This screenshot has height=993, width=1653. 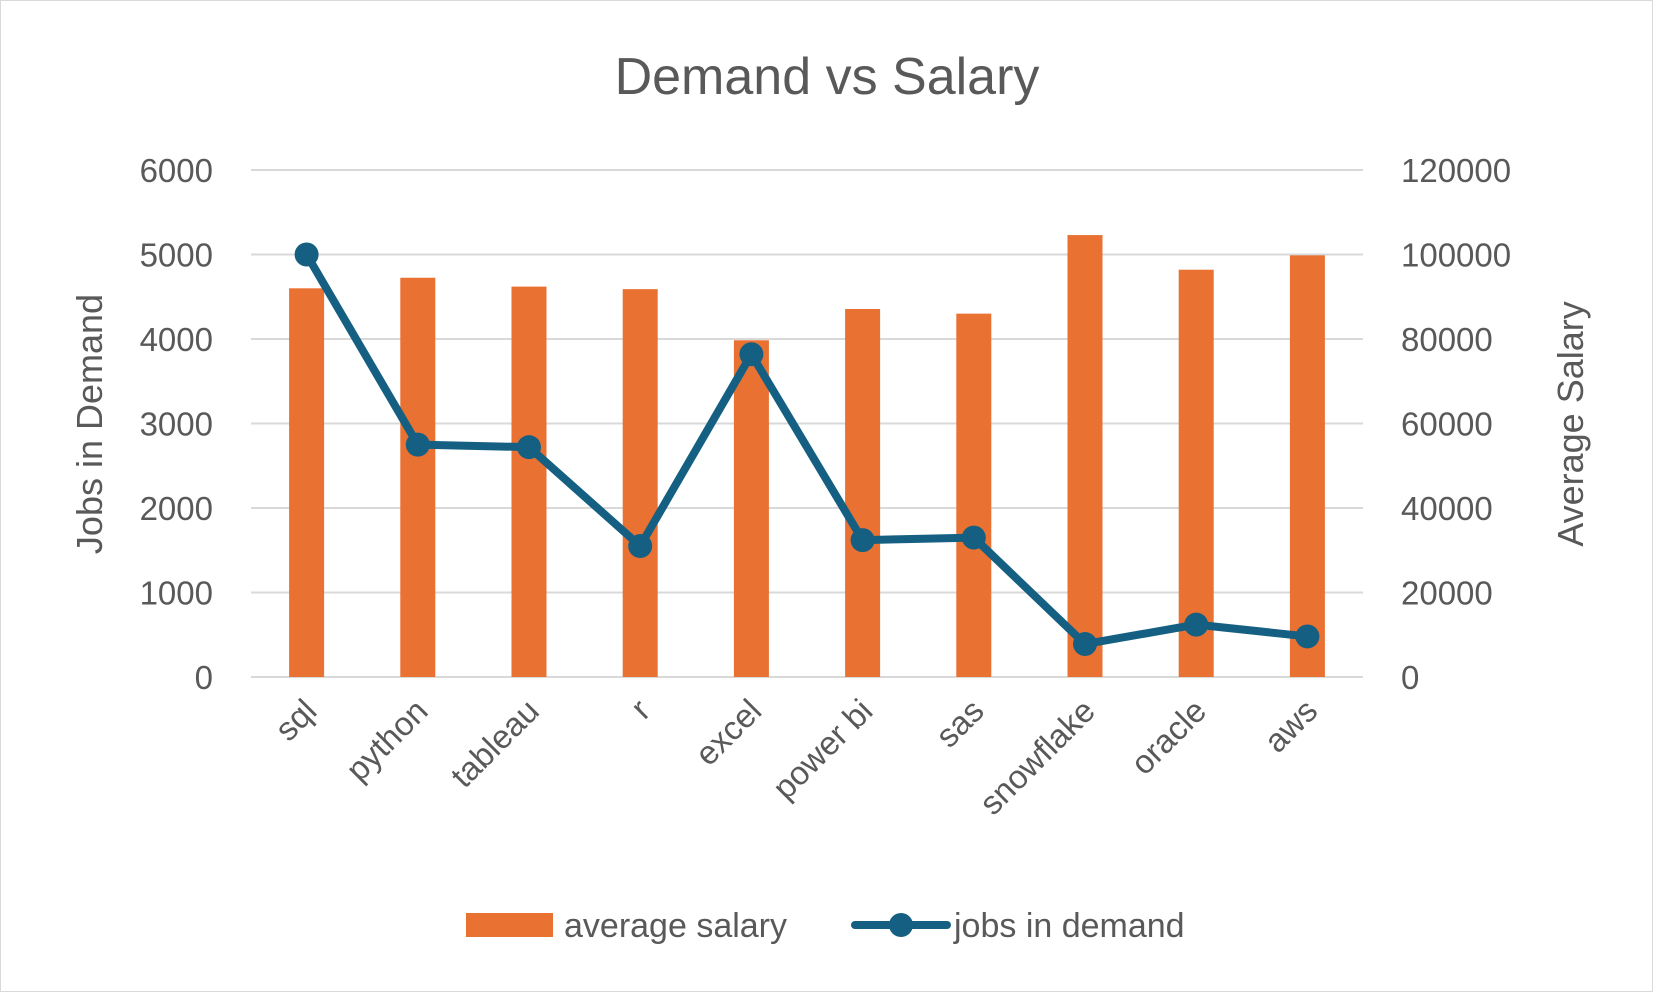 What do you see at coordinates (176, 508) in the screenshot?
I see `y-tick-label: 2000` at bounding box center [176, 508].